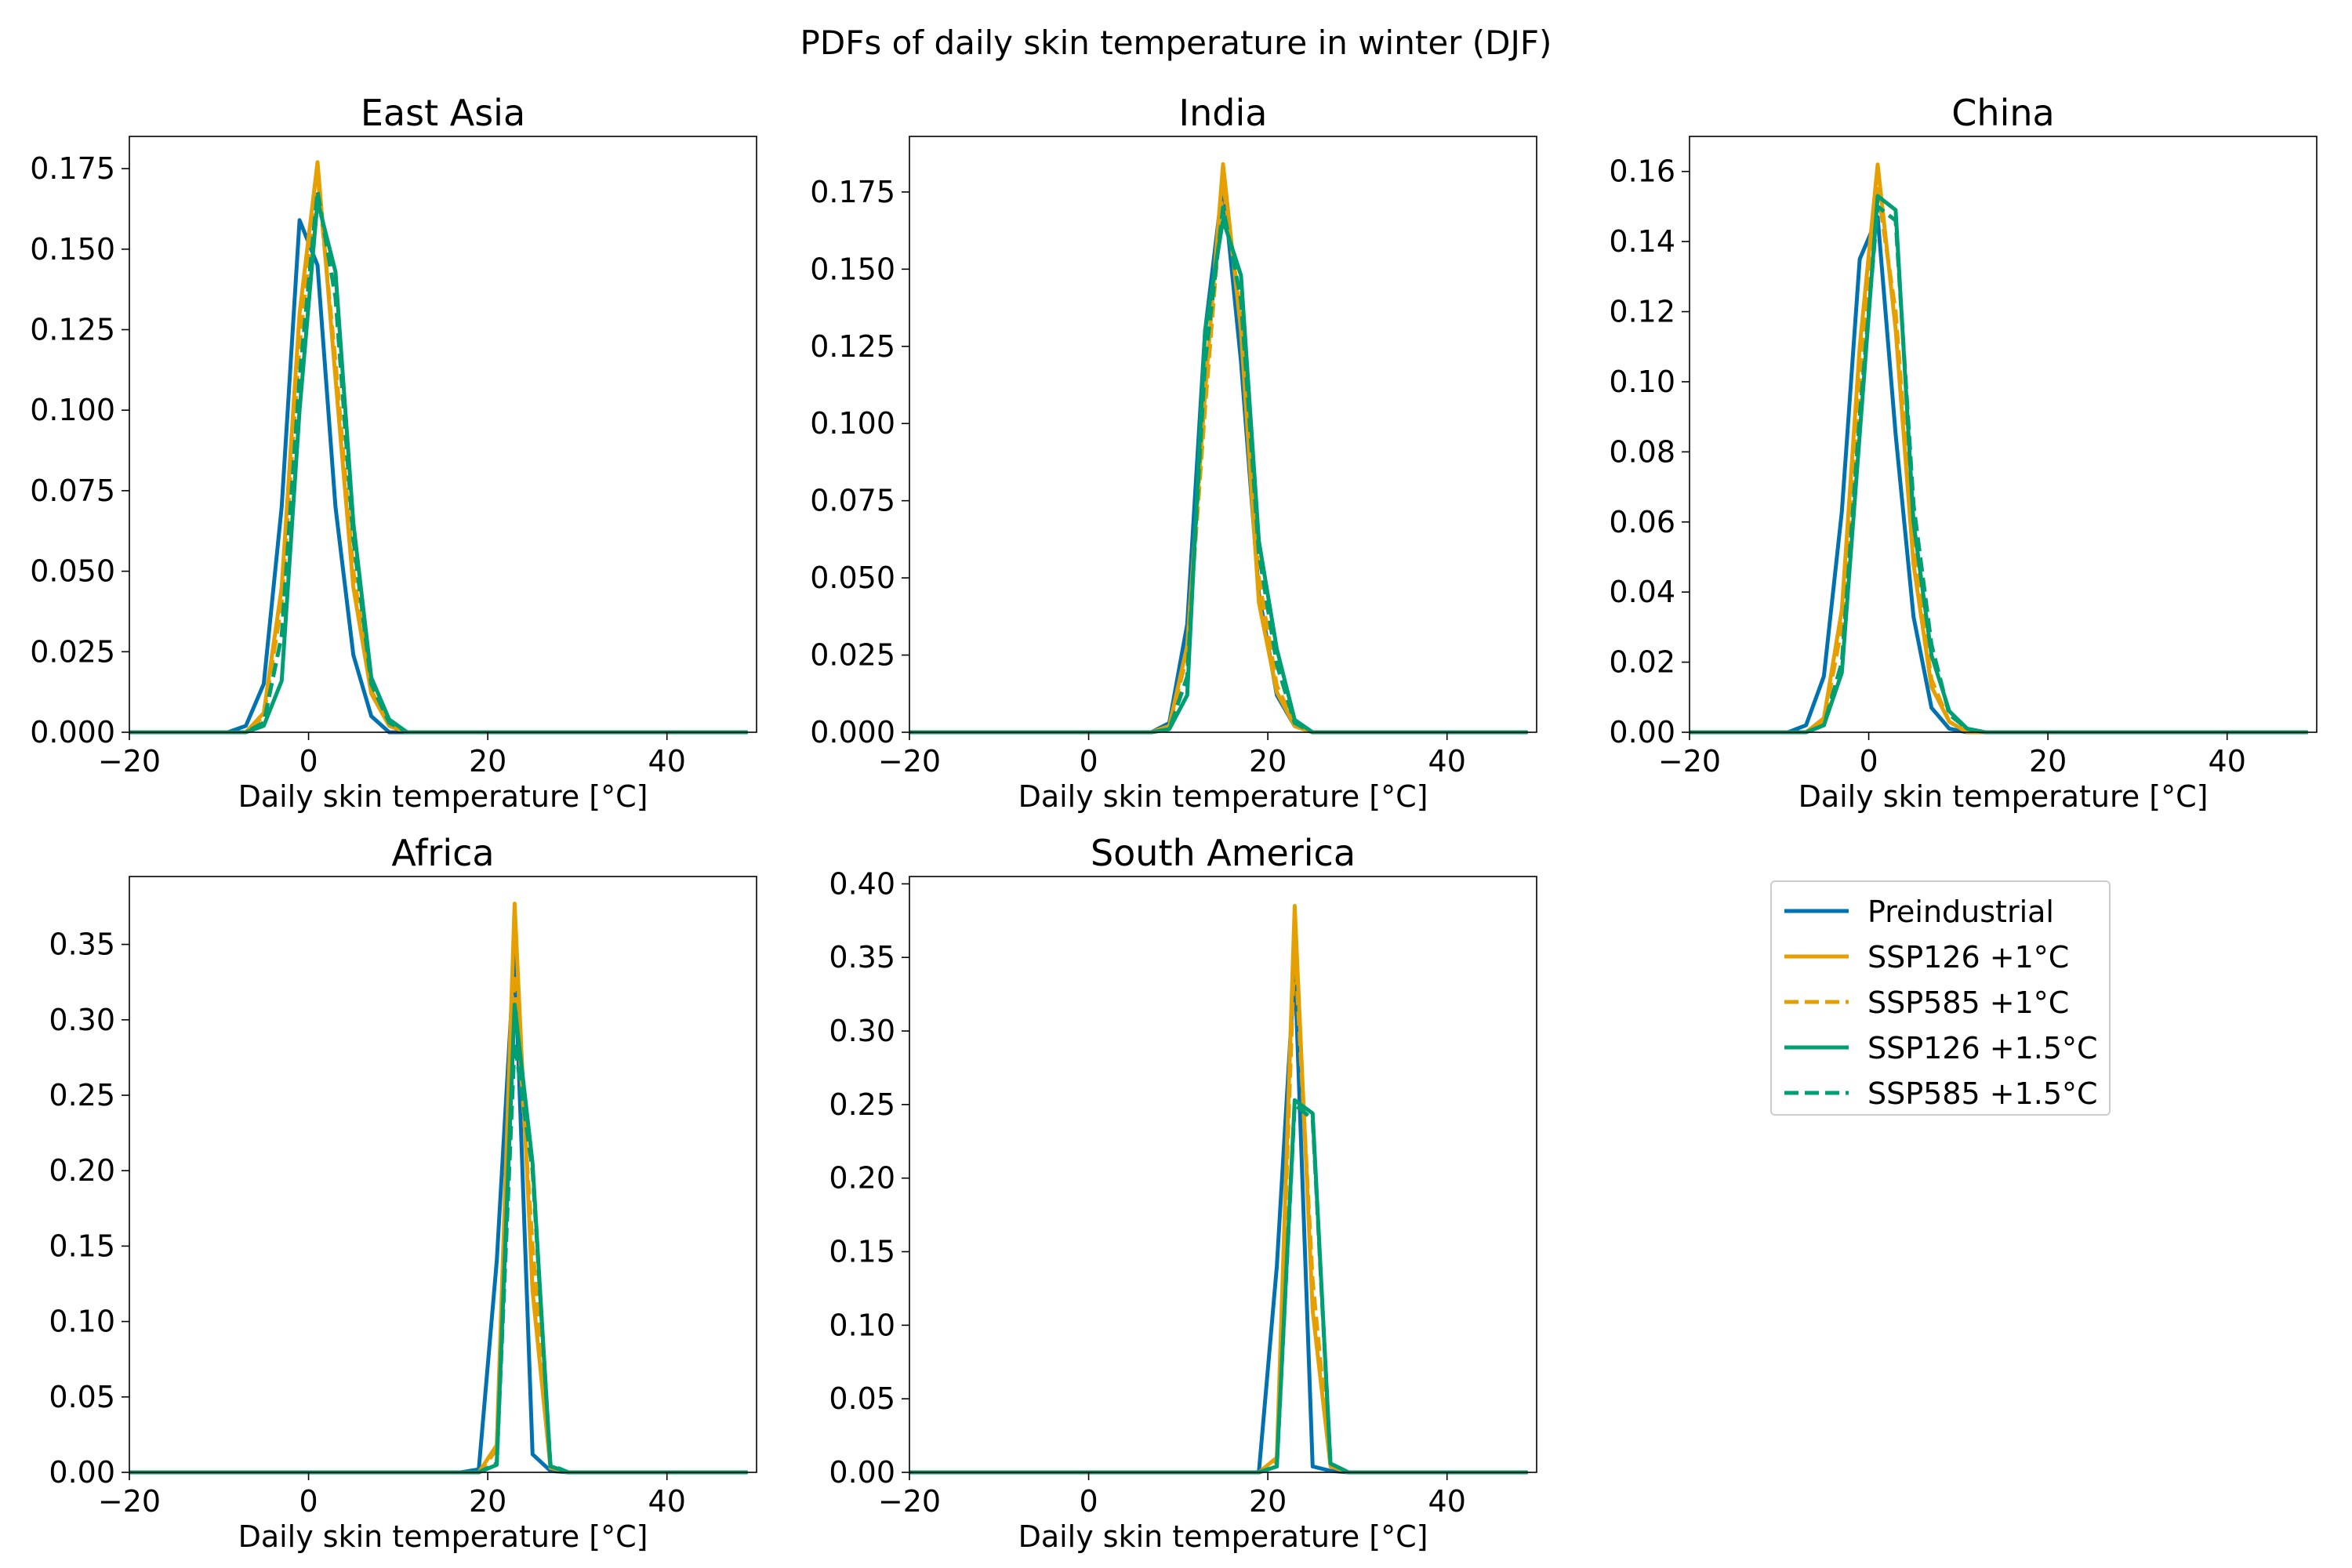  I want to click on legend-label: SSP126 +1°C, so click(1969, 957).